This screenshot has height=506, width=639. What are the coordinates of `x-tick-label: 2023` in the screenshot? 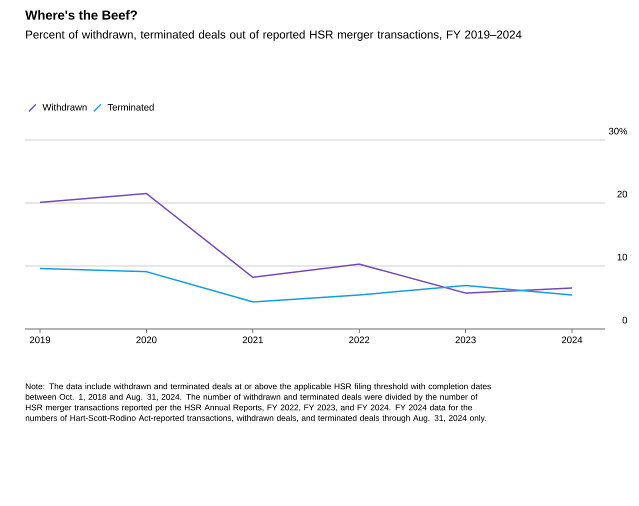 It's located at (466, 340).